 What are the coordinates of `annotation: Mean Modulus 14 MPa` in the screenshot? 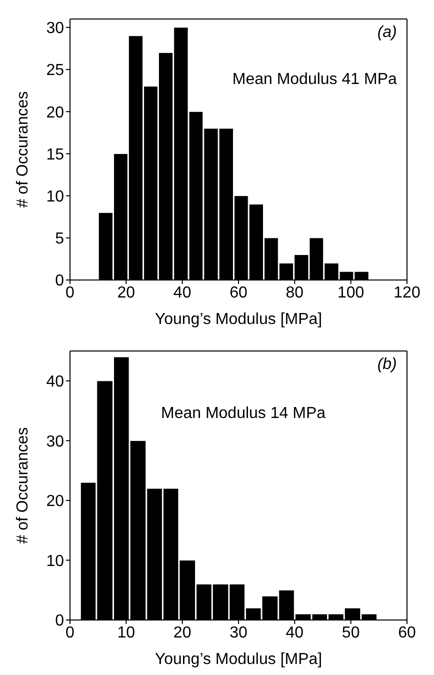 It's located at (243, 413).